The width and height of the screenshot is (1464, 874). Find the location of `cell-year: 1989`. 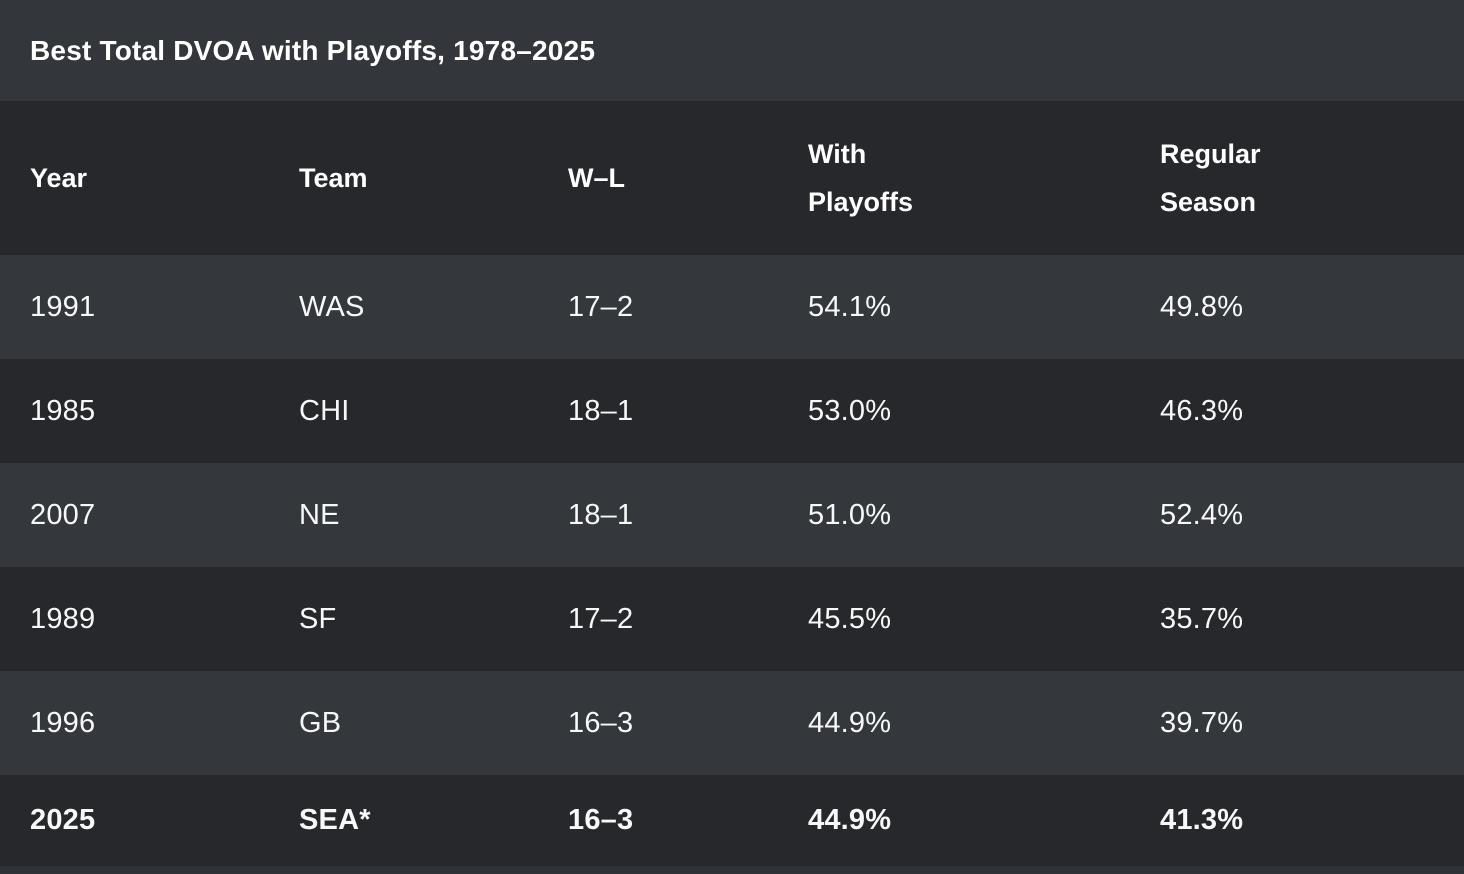

cell-year: 1989 is located at coordinates (63, 618).